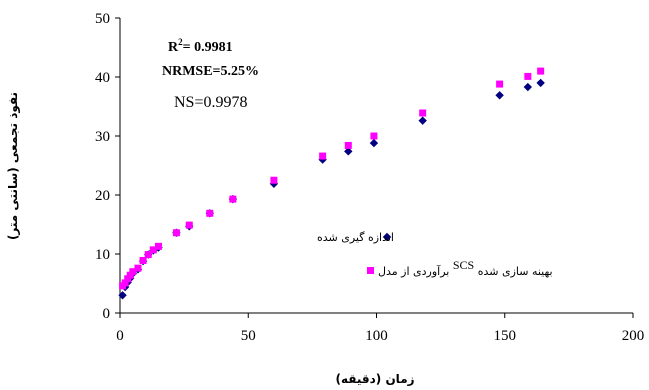  What do you see at coordinates (180, 42) in the screenshot?
I see `r-squared-superscript: 2` at bounding box center [180, 42].